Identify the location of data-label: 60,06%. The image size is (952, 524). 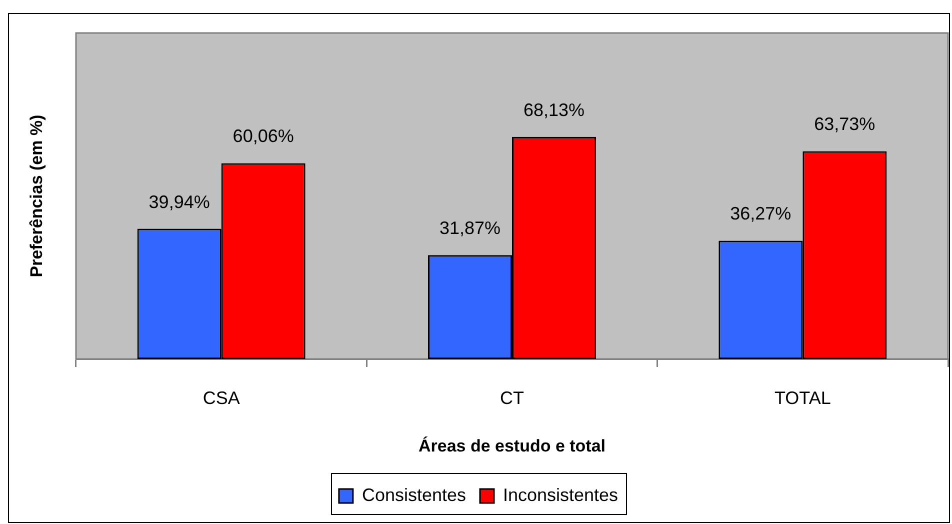
(263, 136).